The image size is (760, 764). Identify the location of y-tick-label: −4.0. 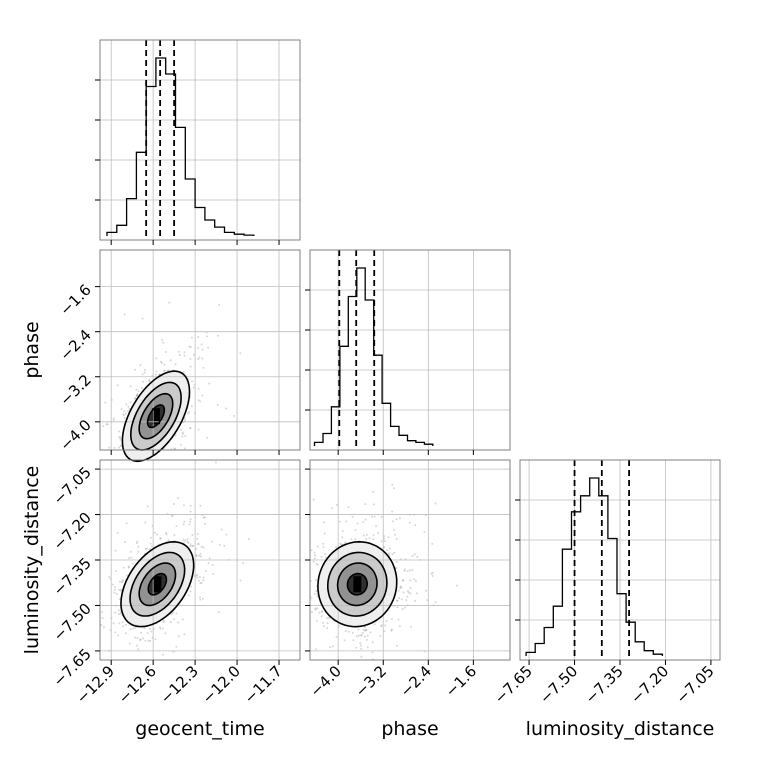
(75, 435).